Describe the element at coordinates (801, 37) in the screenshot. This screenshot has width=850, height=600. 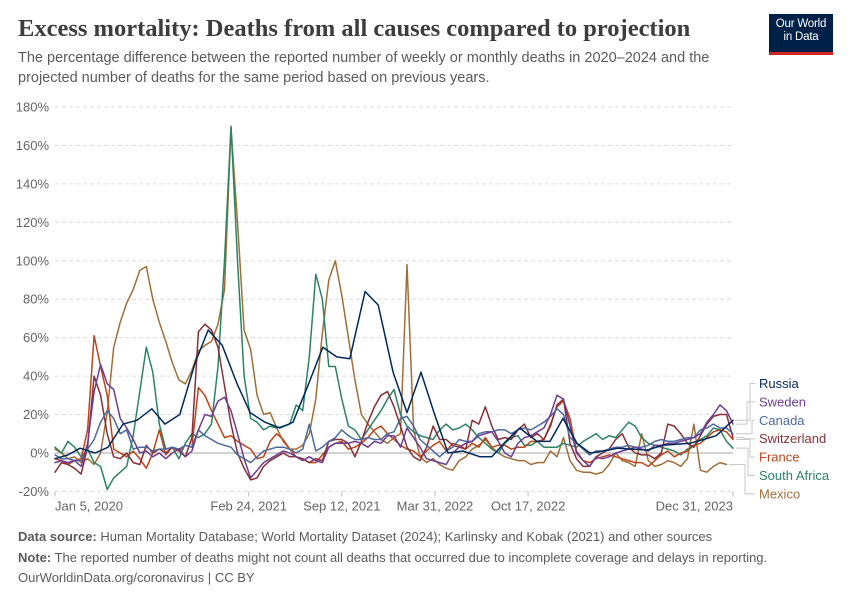
I see `logo-line-2: in Data` at that location.